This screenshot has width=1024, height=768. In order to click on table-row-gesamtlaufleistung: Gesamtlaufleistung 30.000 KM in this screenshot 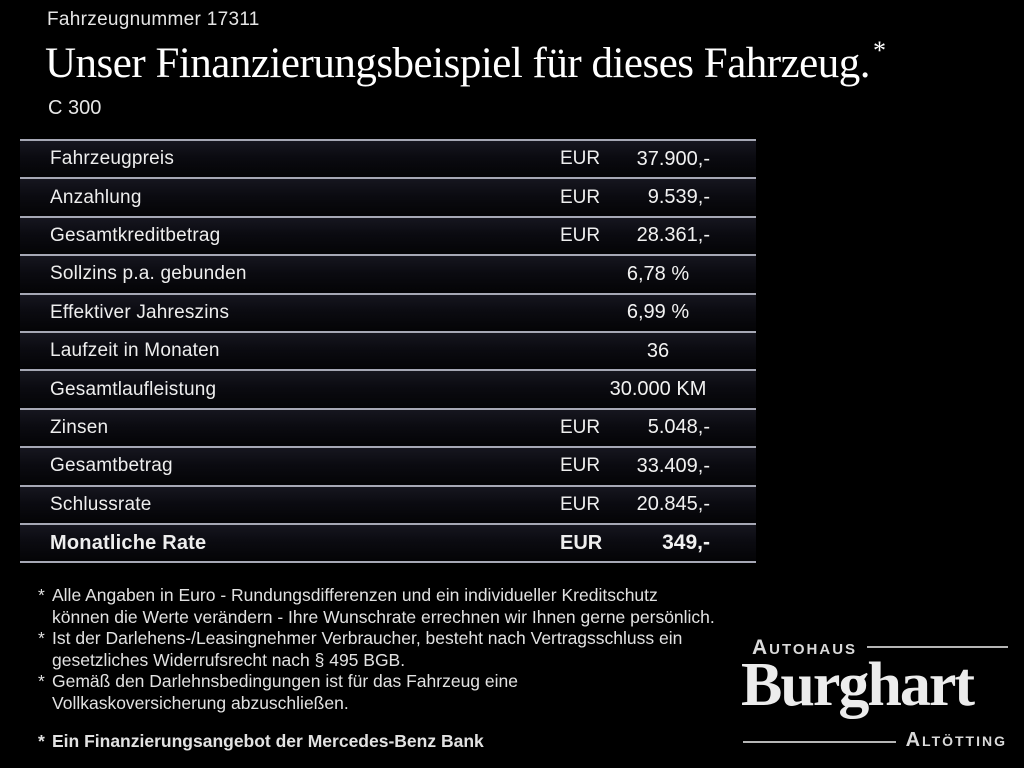, I will do `click(388, 388)`.